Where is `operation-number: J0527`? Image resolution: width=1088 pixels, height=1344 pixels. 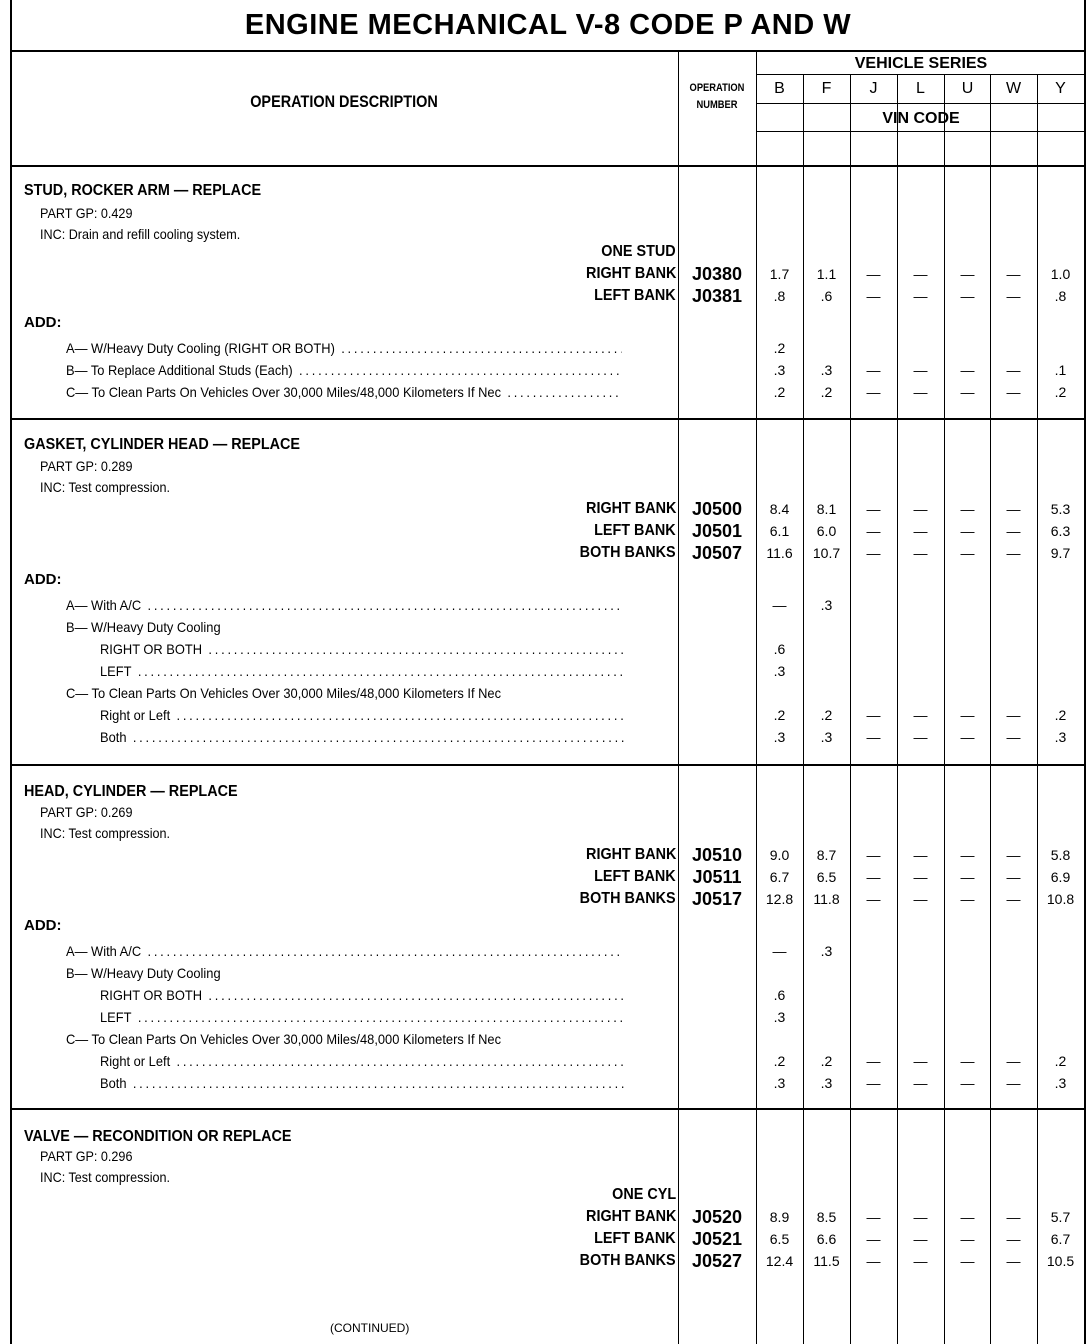 operation-number: J0527 is located at coordinates (717, 1261).